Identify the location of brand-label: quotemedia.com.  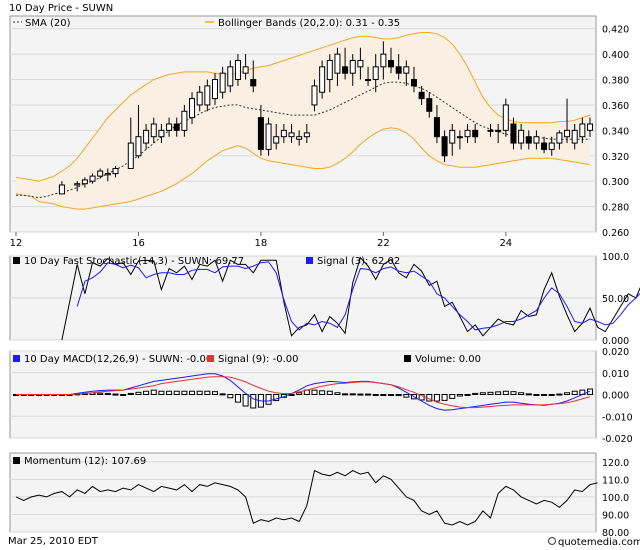
(599, 542).